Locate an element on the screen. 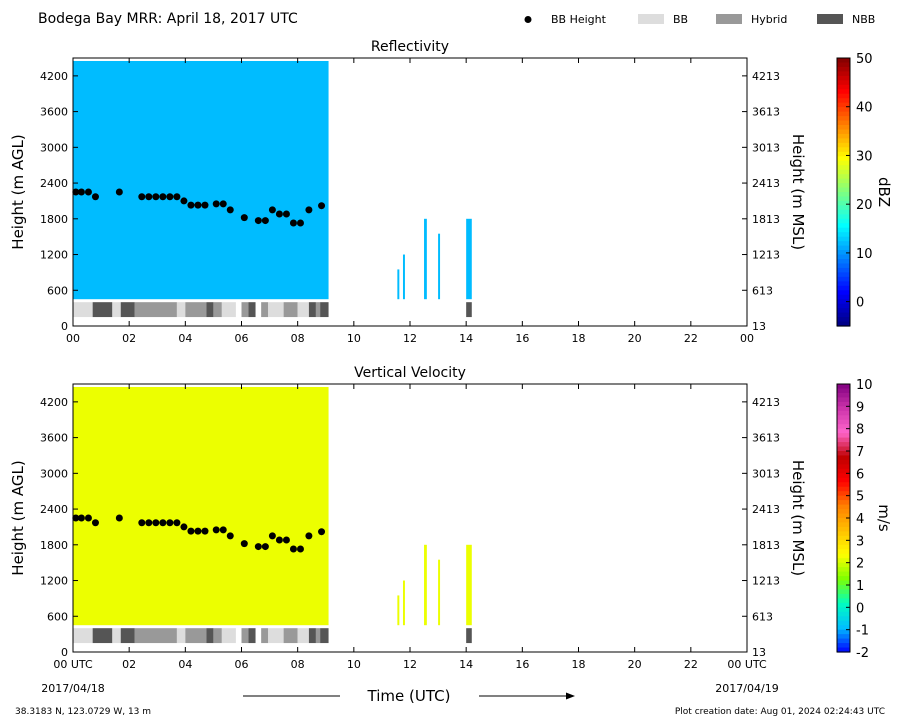  x-tick-label: 06 is located at coordinates (242, 338).